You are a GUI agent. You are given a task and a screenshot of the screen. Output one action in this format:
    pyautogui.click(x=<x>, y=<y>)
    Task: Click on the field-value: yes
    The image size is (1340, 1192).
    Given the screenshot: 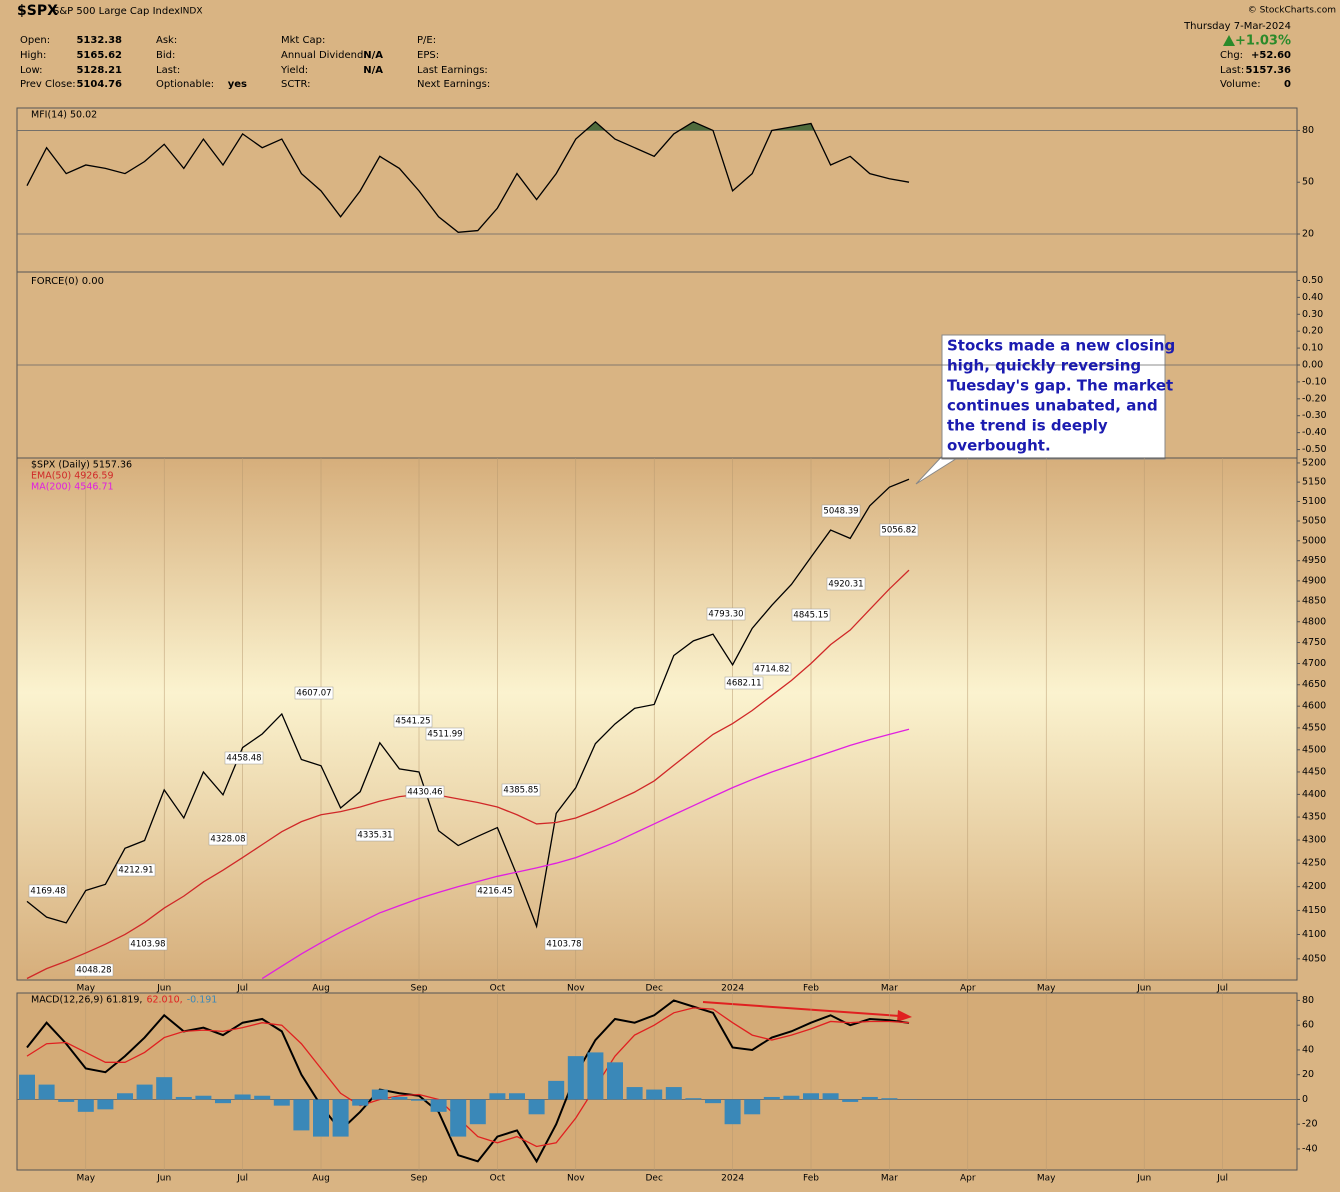 What is the action you would take?
    pyautogui.click(x=237, y=84)
    